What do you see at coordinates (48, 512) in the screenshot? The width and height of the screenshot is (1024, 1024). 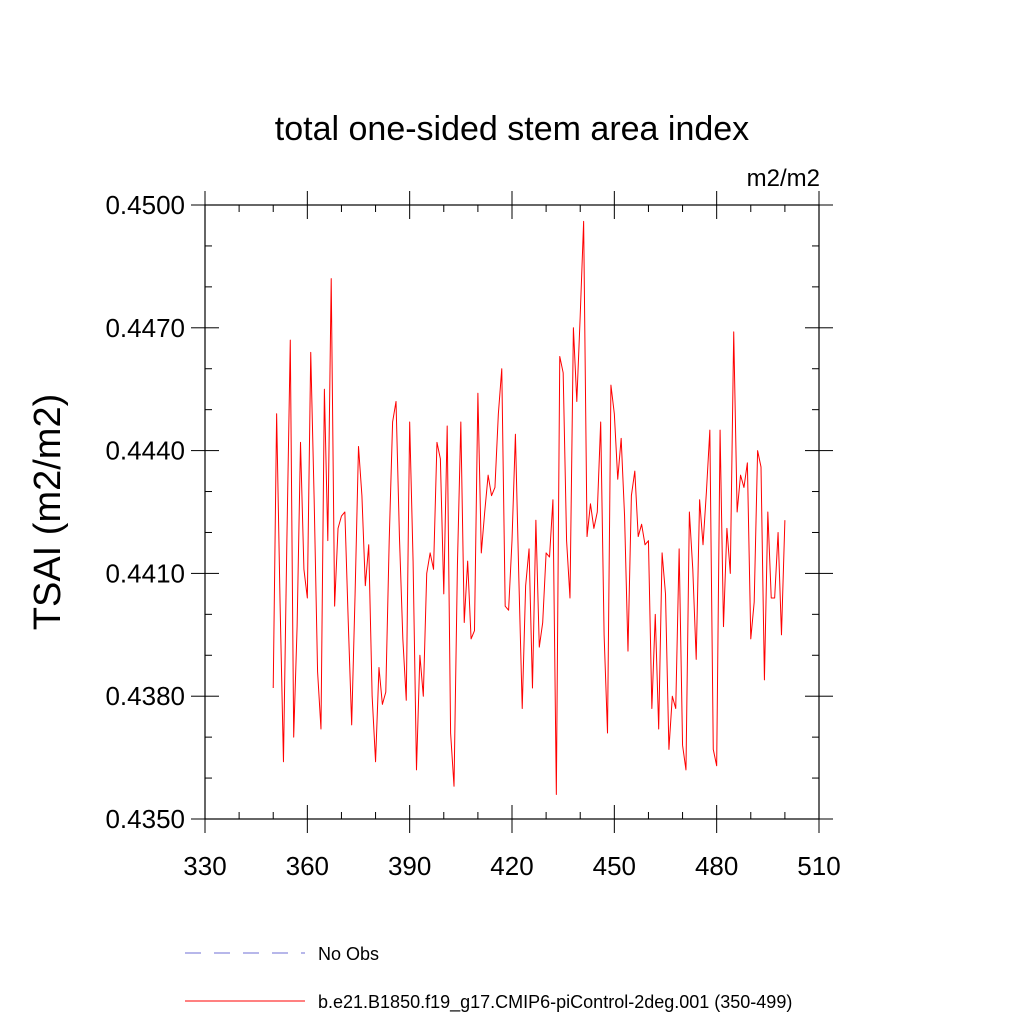 I see `y-axis-label: TSAI (m2/m2)` at bounding box center [48, 512].